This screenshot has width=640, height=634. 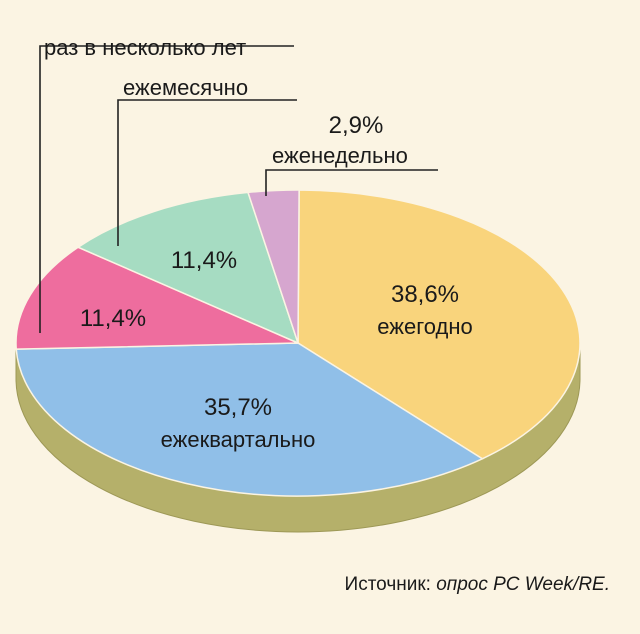 I want to click on source-note: Источник: опрос PC Week/RE., so click(x=477, y=585).